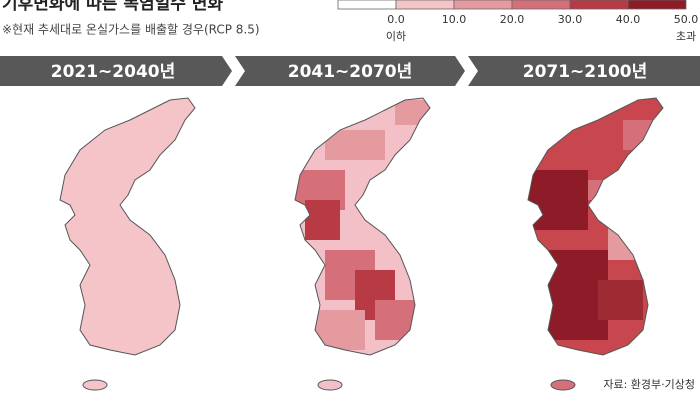 The height and width of the screenshot is (402, 700). What do you see at coordinates (628, 19) in the screenshot?
I see `legend-label: 40.0` at bounding box center [628, 19].